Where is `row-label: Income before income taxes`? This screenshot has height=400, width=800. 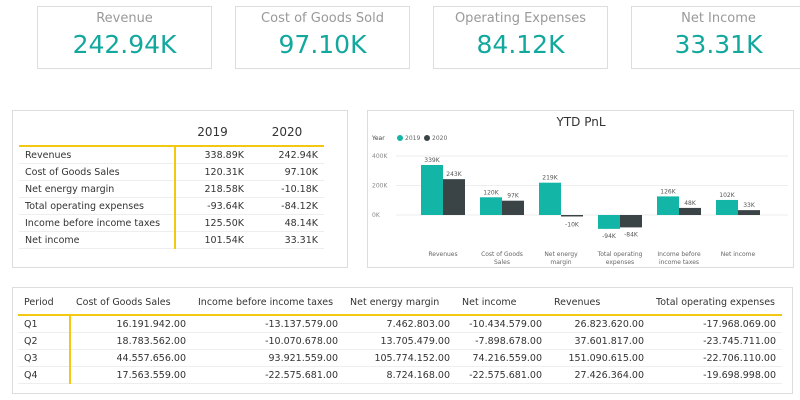 row-label: Income before income taxes is located at coordinates (97, 223).